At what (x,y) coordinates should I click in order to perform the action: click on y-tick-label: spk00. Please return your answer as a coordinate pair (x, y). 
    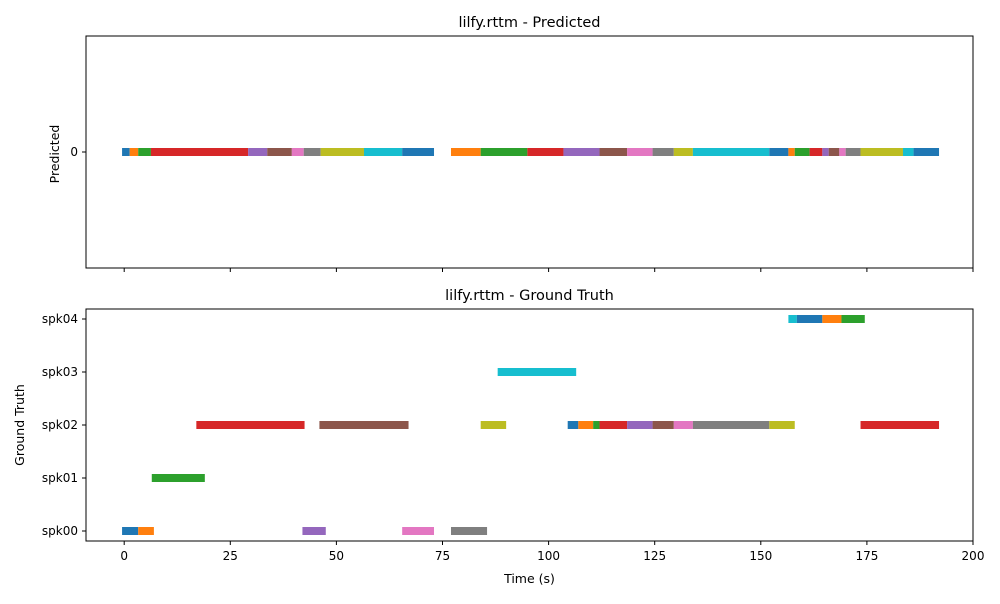
    Looking at the image, I should click on (60, 531).